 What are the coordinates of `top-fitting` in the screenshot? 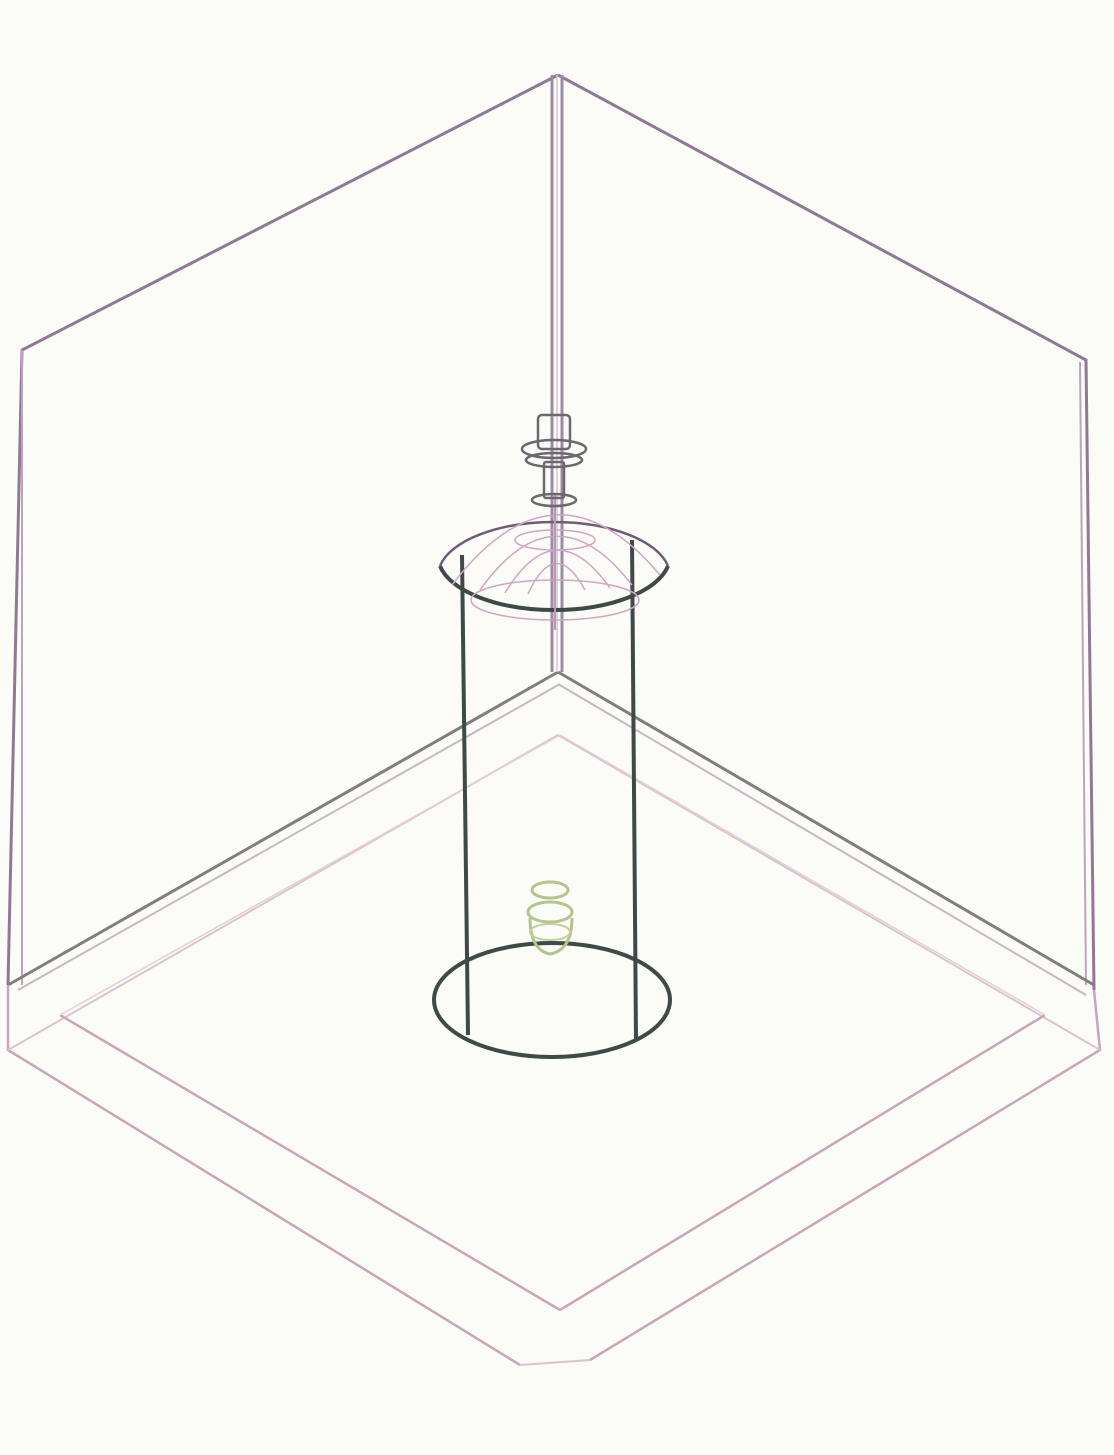 It's located at (554, 460).